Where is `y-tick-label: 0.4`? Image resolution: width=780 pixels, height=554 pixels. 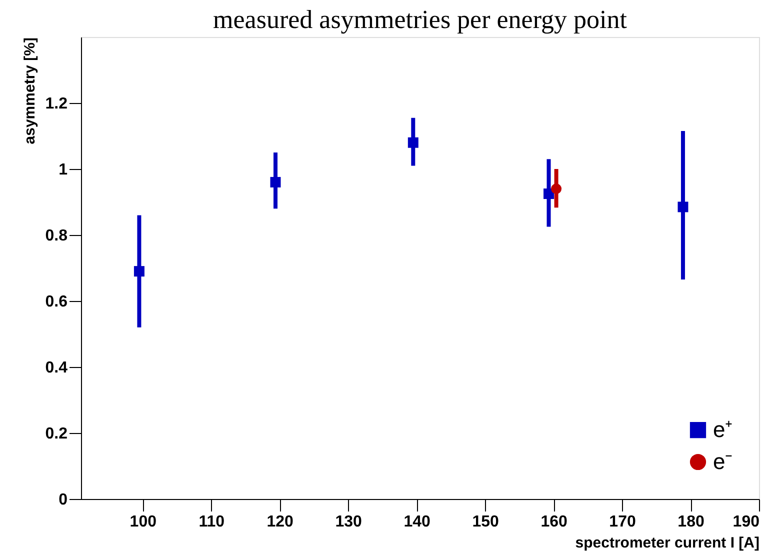
y-tick-label: 0.4 is located at coordinates (56, 368).